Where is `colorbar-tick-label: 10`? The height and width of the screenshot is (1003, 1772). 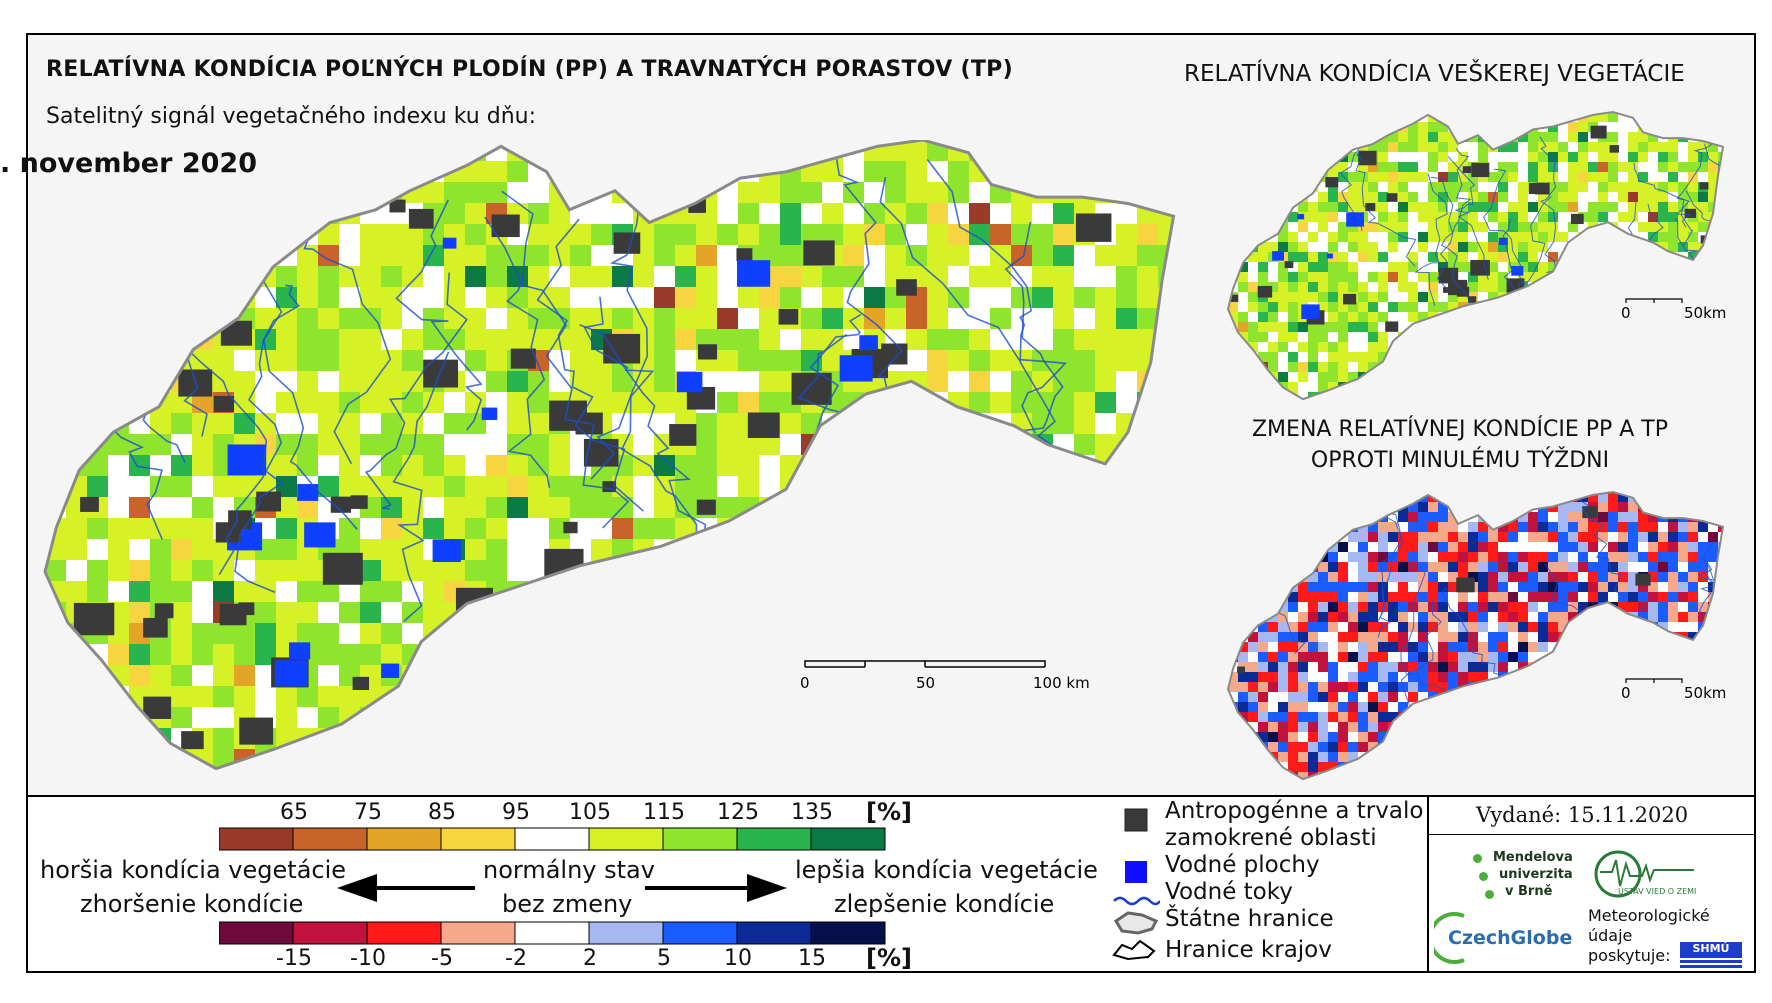 colorbar-tick-label: 10 is located at coordinates (738, 958).